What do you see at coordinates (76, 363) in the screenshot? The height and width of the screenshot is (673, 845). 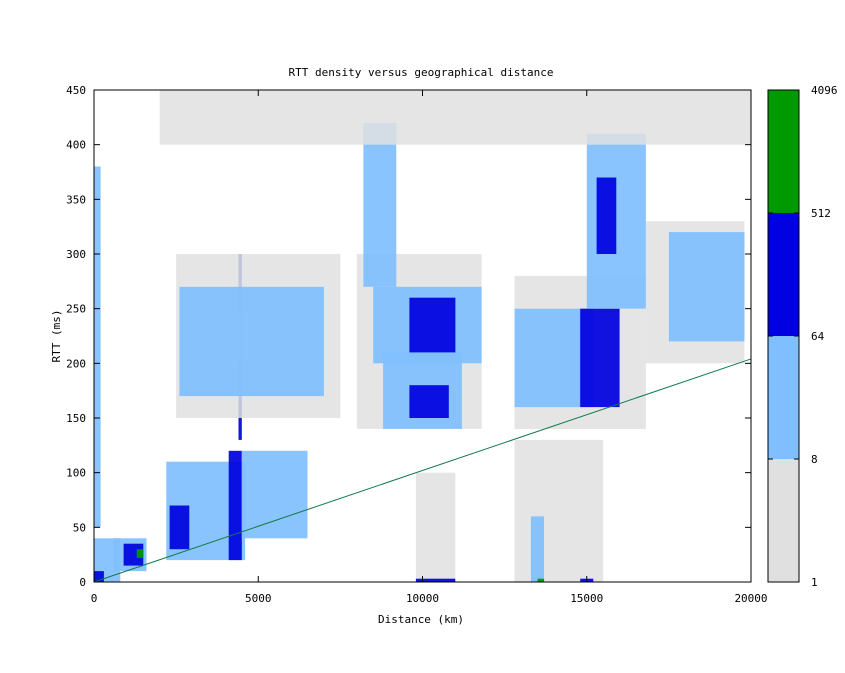 I see `y-tick-label: 200` at bounding box center [76, 363].